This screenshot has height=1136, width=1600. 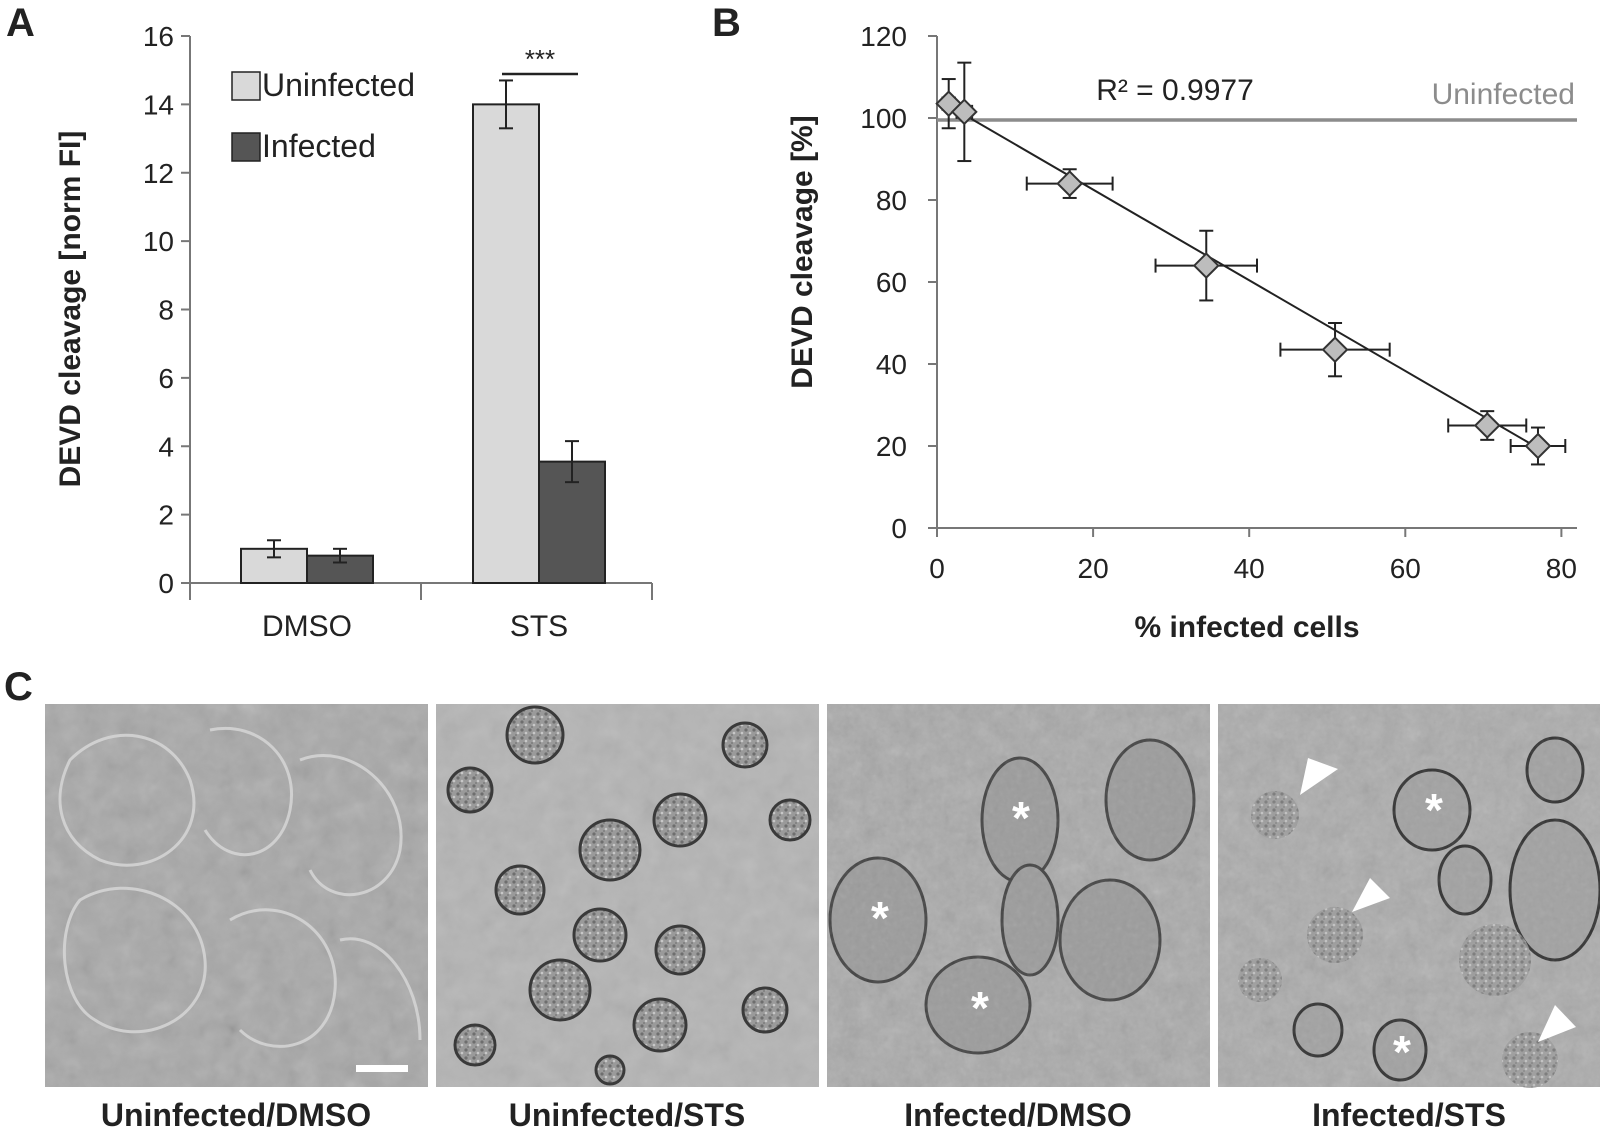 I want to click on fit-line, so click(x=1243, y=276).